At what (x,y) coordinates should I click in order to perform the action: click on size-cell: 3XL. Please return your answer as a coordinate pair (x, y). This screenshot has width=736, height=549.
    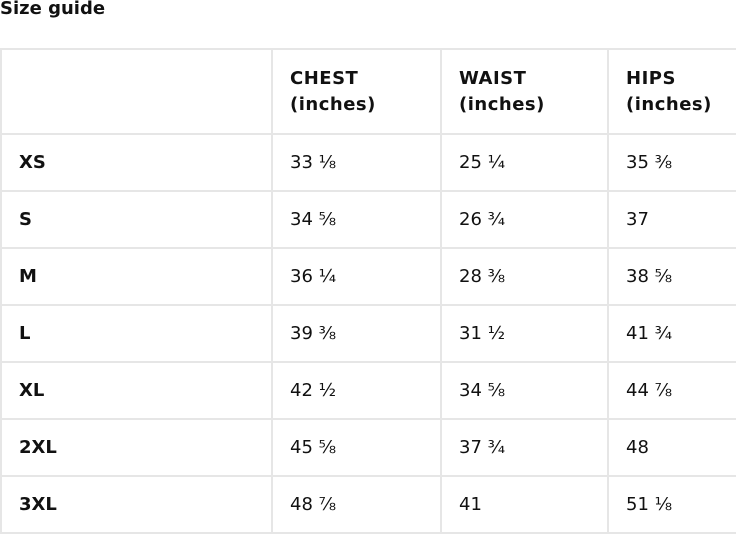
    Looking at the image, I should click on (136, 504).